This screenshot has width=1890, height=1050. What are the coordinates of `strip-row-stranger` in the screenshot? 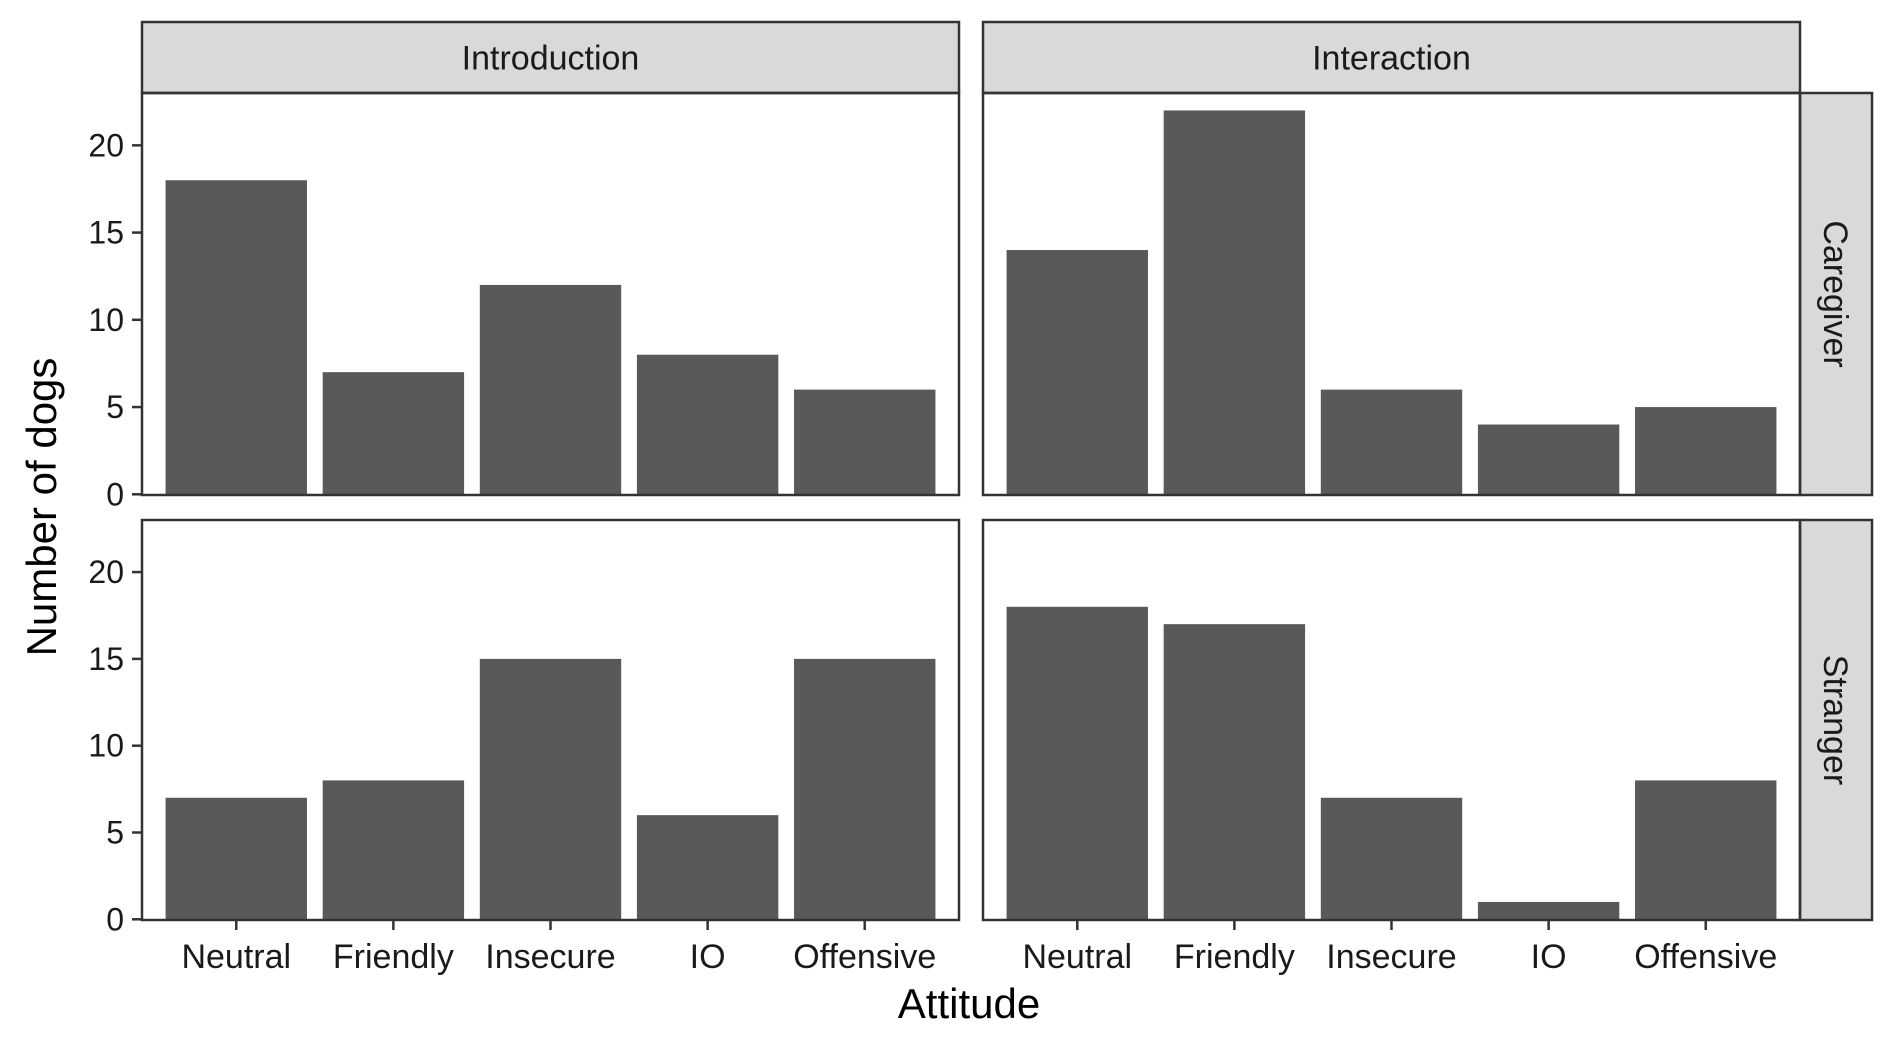 It's located at (1836, 720).